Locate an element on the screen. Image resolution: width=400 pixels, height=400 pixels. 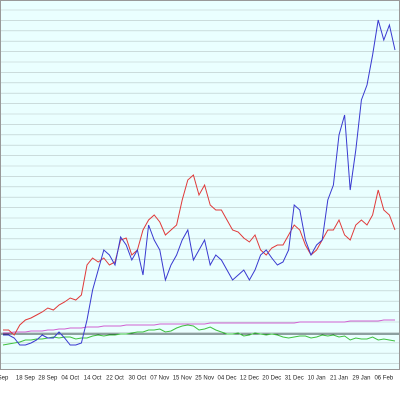
x-tick-label: 21 Jan is located at coordinates (339, 379).